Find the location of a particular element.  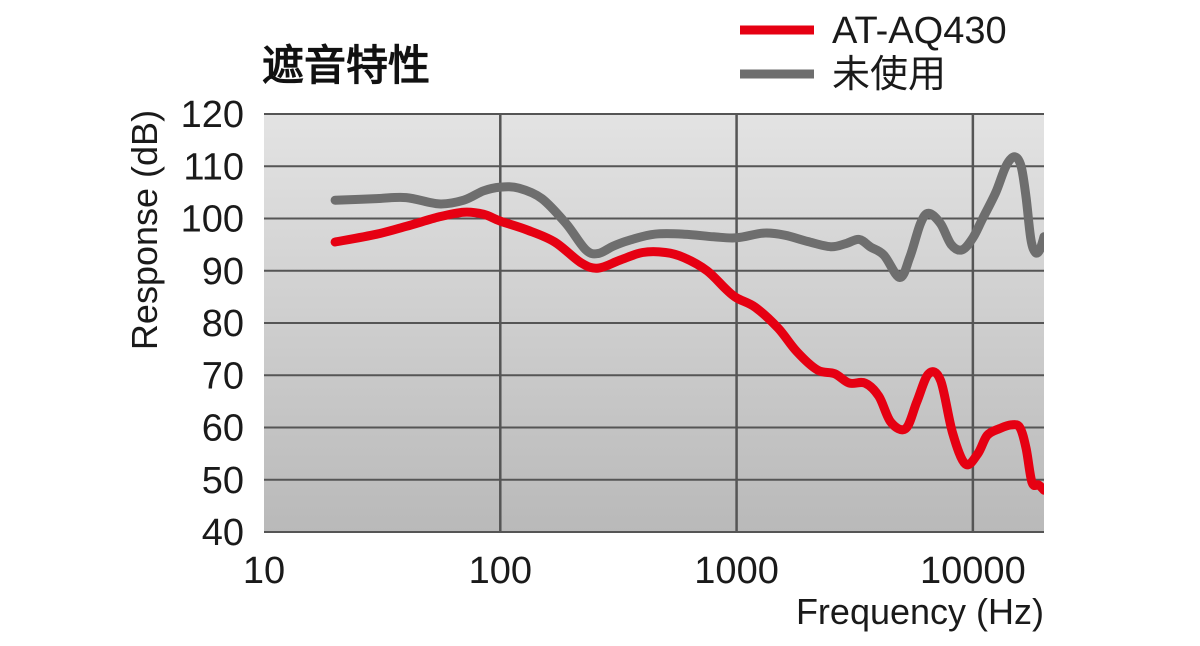

legend-label: 未使用 is located at coordinates (889, 75).